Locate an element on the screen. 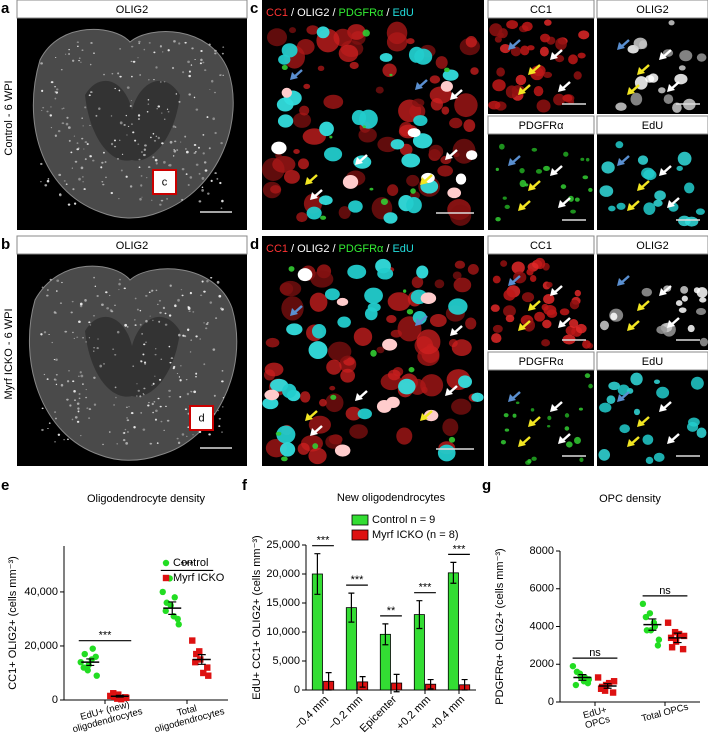 This screenshot has height=734, width=708. panel-label: e is located at coordinates (5, 485).